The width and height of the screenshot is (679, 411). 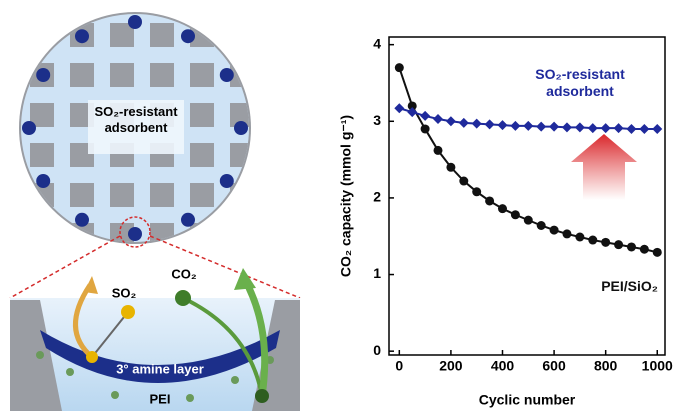 I want to click on so2-label: SO₂, so click(x=124, y=292).